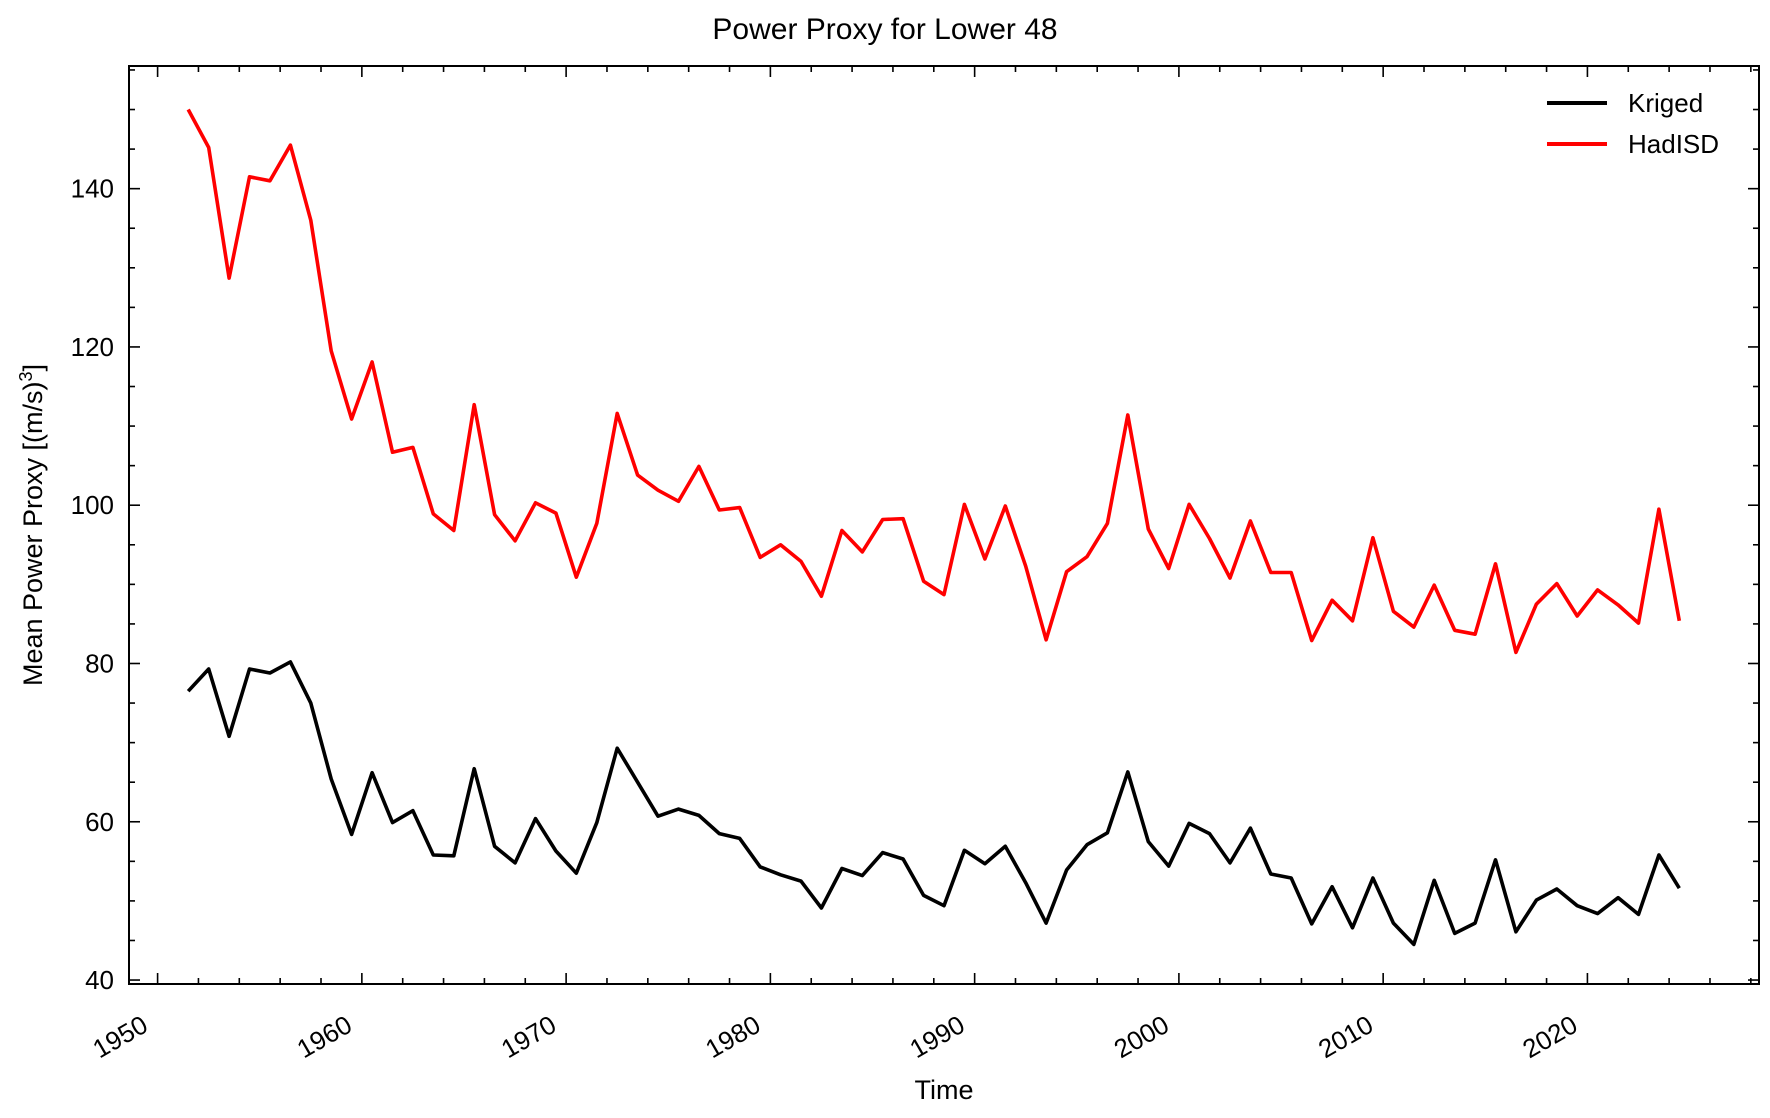 The image size is (1770, 1118). I want to click on y-tick-label: 120, so click(92, 347).